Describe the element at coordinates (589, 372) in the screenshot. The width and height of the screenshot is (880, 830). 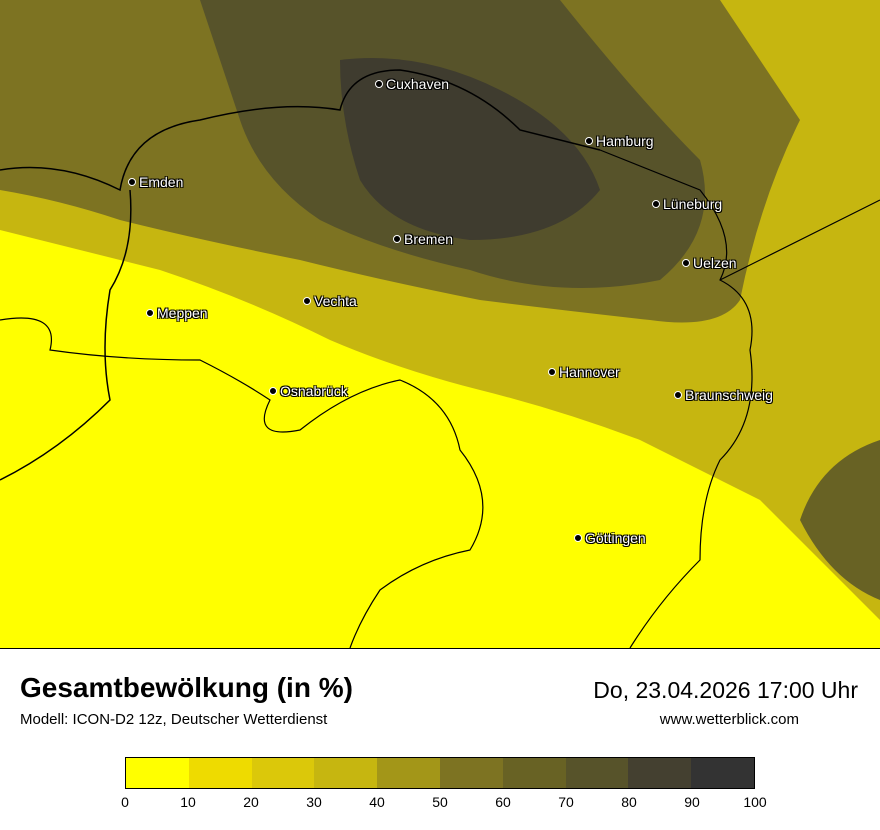
I see `city-label: Hannover` at that location.